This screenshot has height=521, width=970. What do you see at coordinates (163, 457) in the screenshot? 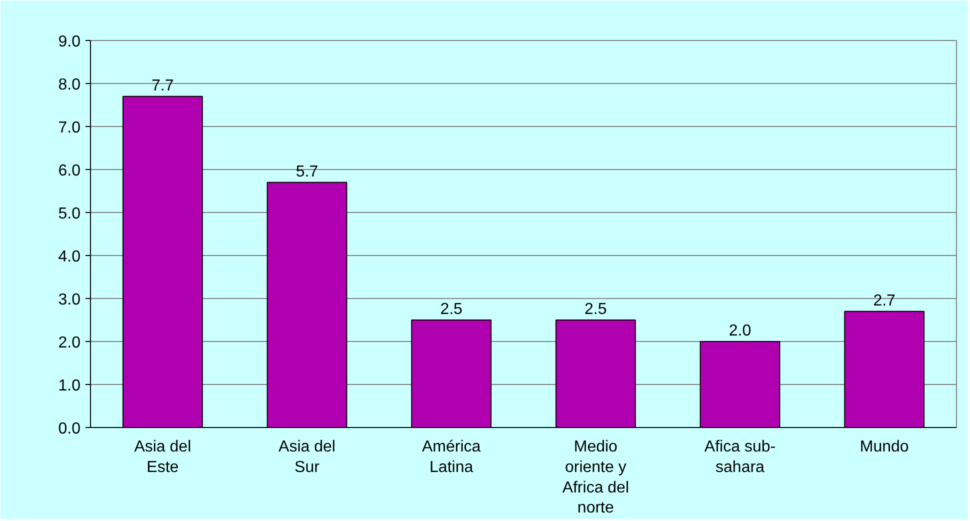
I see `x-tick-label: Asia del Este` at bounding box center [163, 457].